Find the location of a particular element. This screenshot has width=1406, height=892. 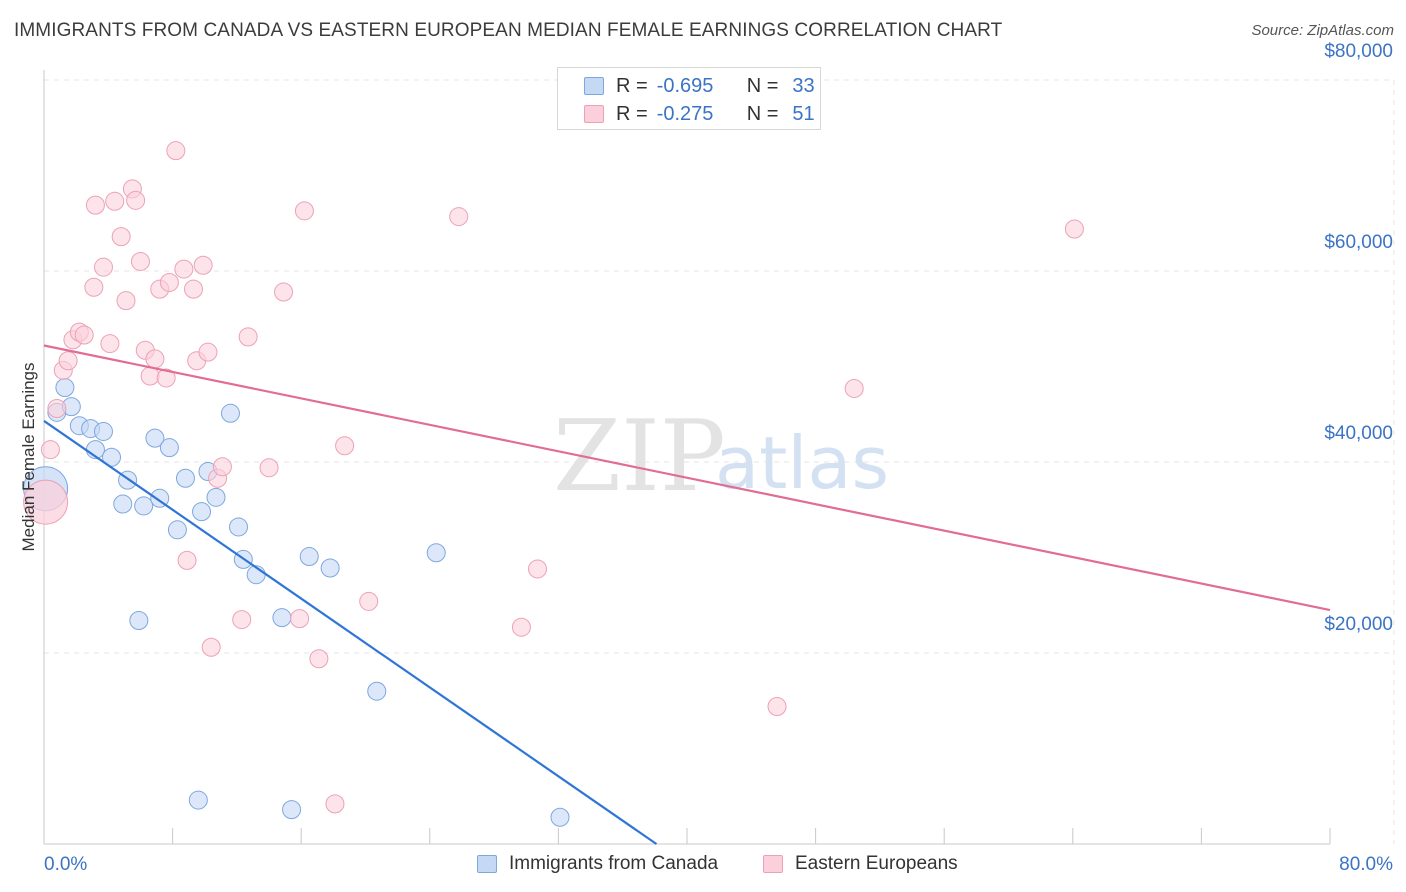

series-legend-canada: Immigrants from Canada is located at coordinates (597, 864).